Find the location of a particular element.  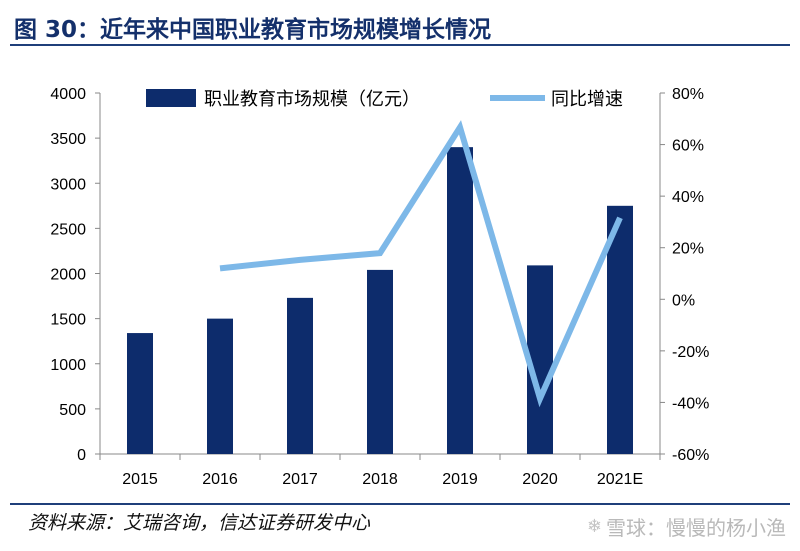

y-left-tick-label: 0 is located at coordinates (81, 455).